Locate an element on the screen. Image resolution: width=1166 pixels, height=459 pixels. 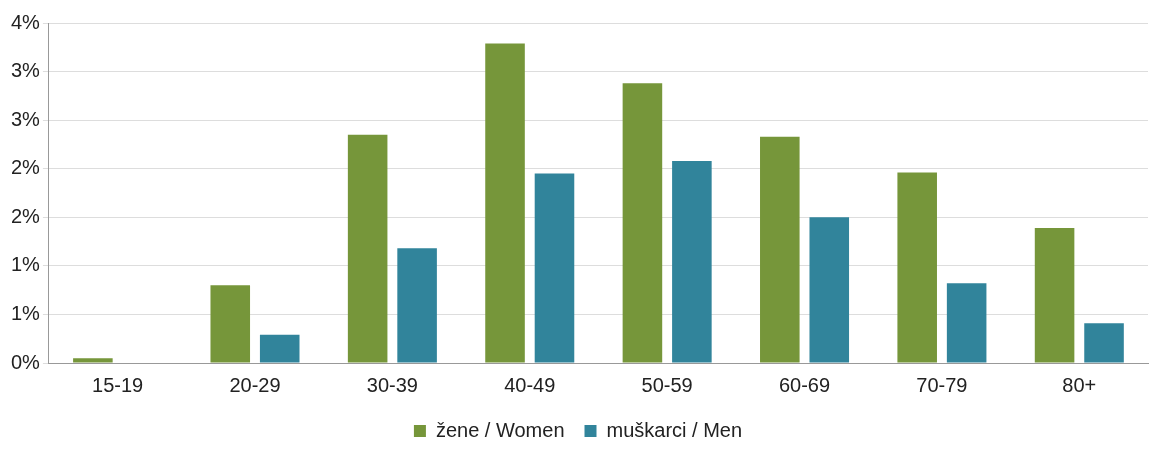
x-tick-label: 40-49 is located at coordinates (530, 384).